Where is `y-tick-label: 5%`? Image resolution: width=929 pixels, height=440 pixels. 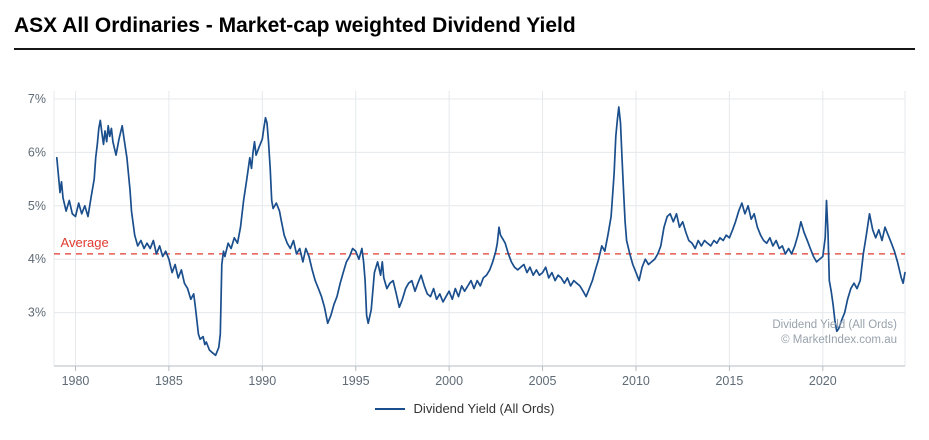
y-tick-label: 5% is located at coordinates (37, 206).